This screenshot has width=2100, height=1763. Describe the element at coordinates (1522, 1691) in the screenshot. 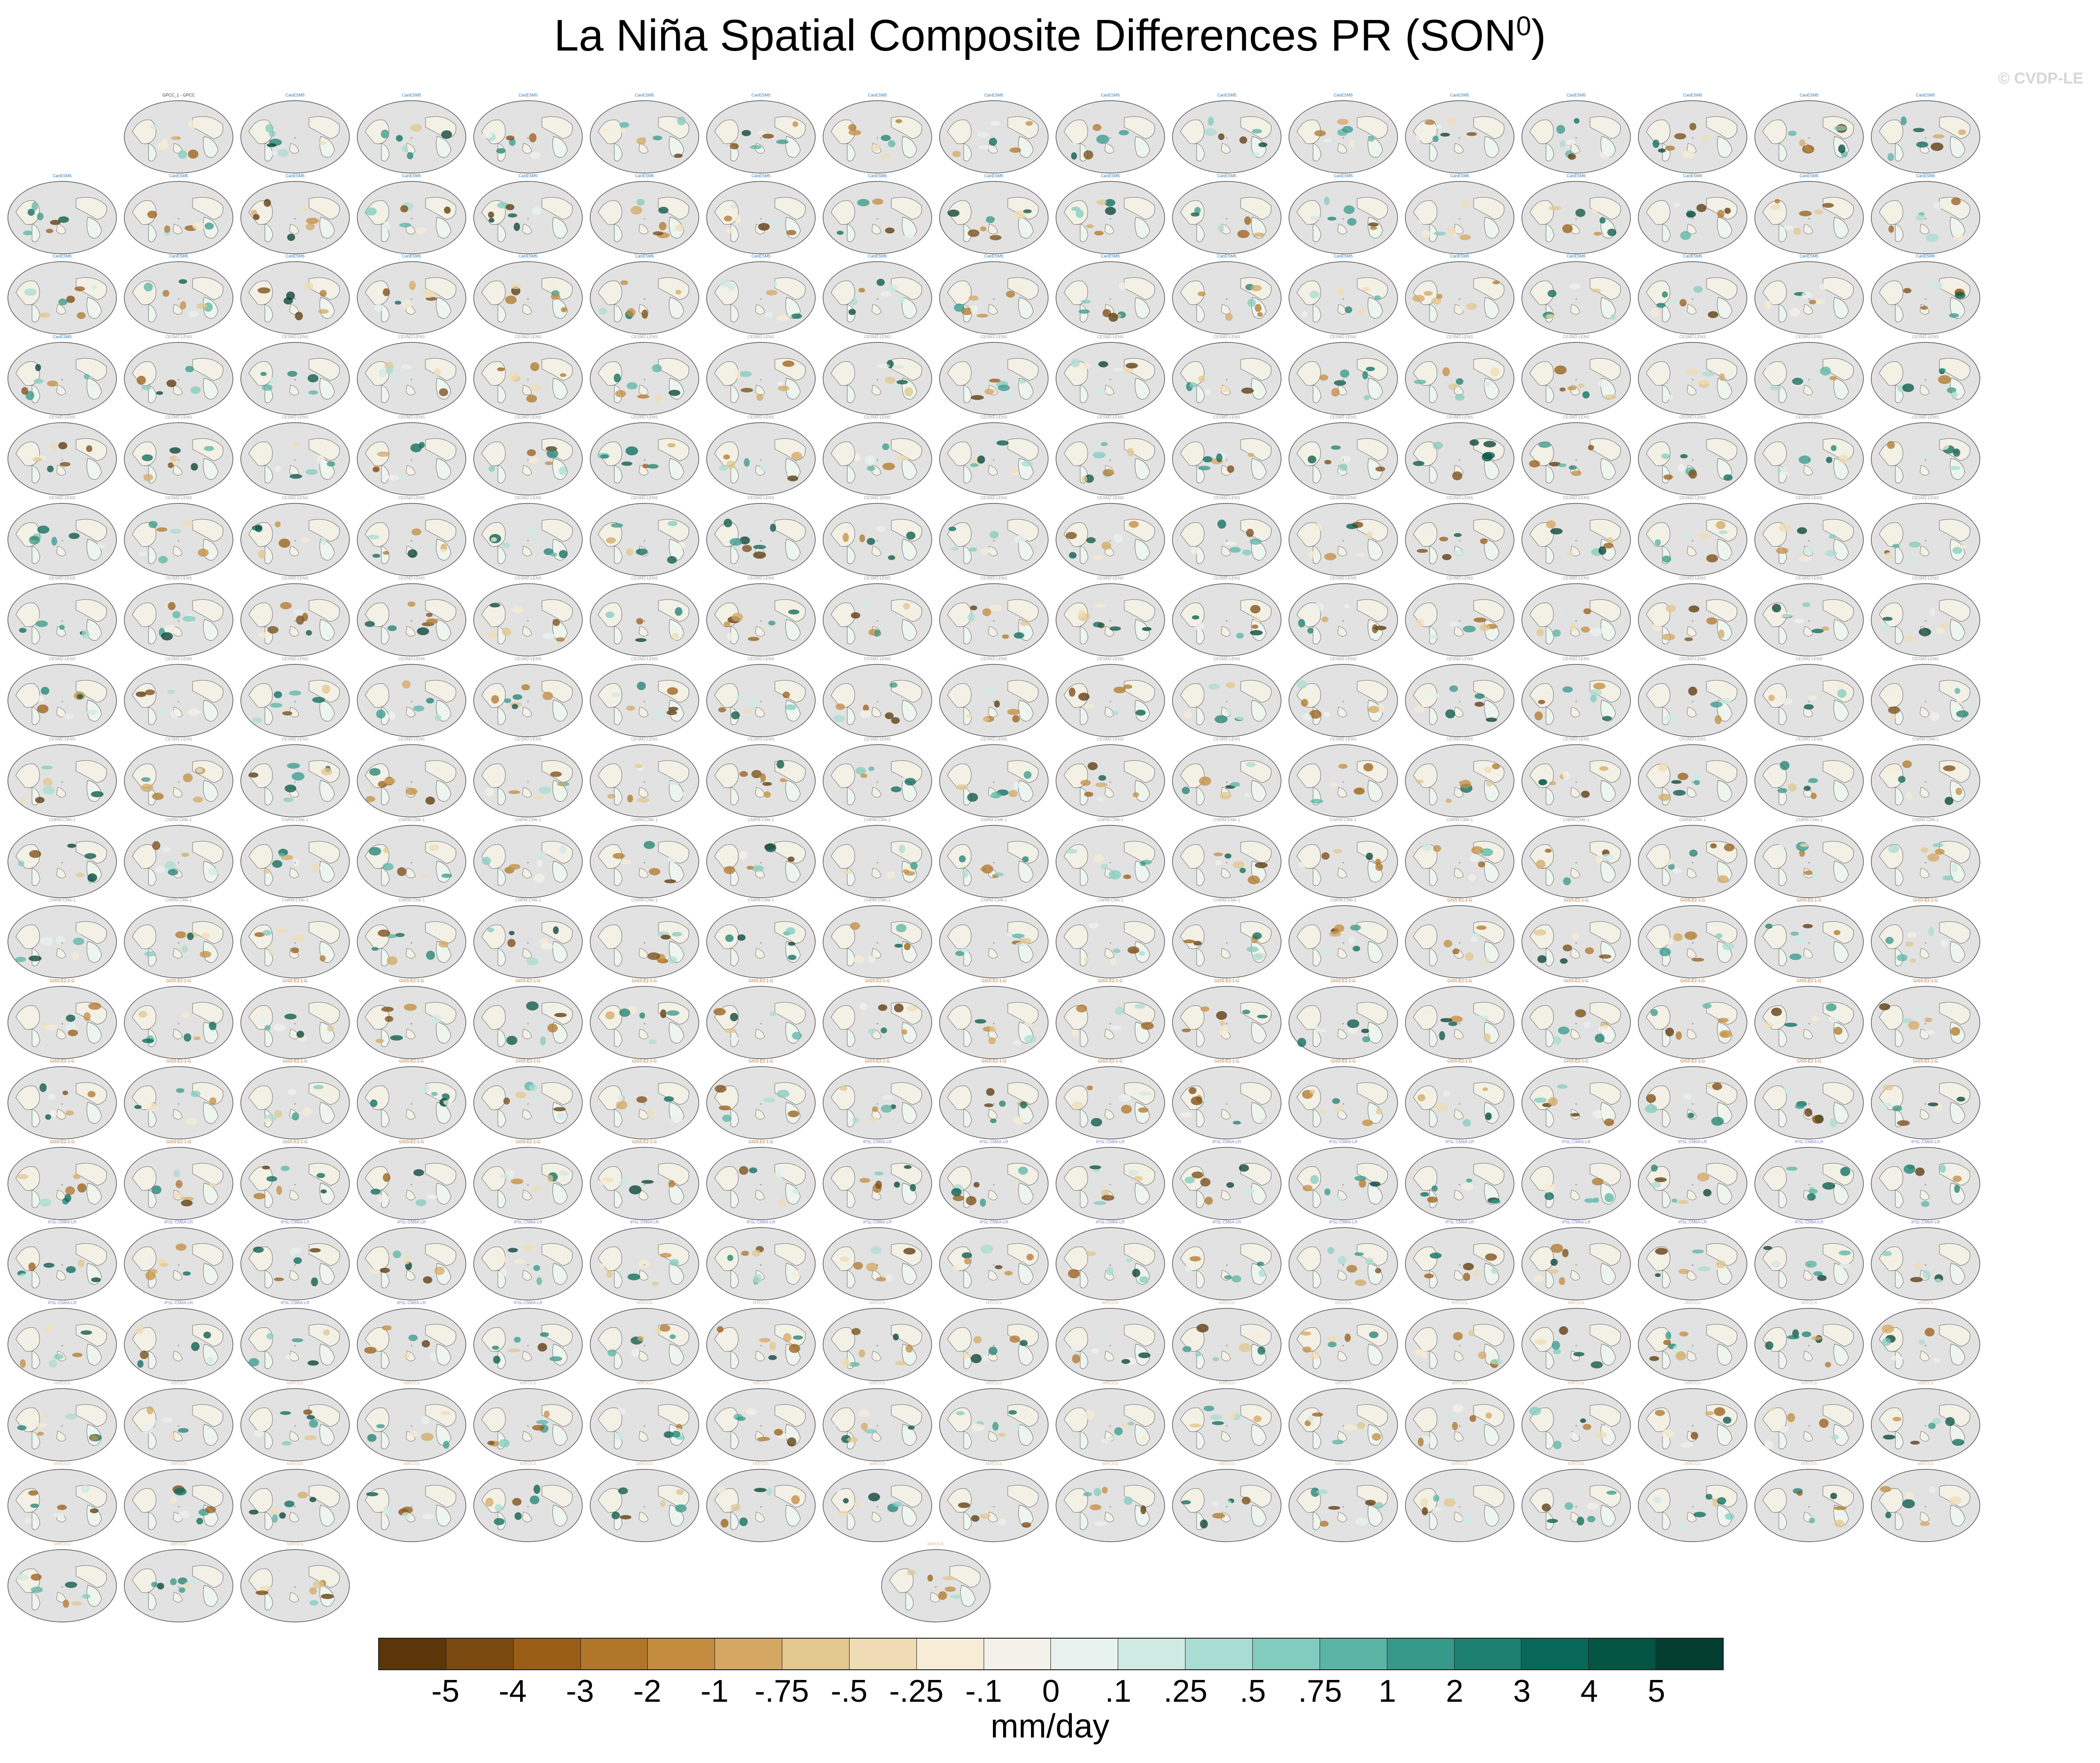

I see `colorbar-tick-label: 3` at that location.